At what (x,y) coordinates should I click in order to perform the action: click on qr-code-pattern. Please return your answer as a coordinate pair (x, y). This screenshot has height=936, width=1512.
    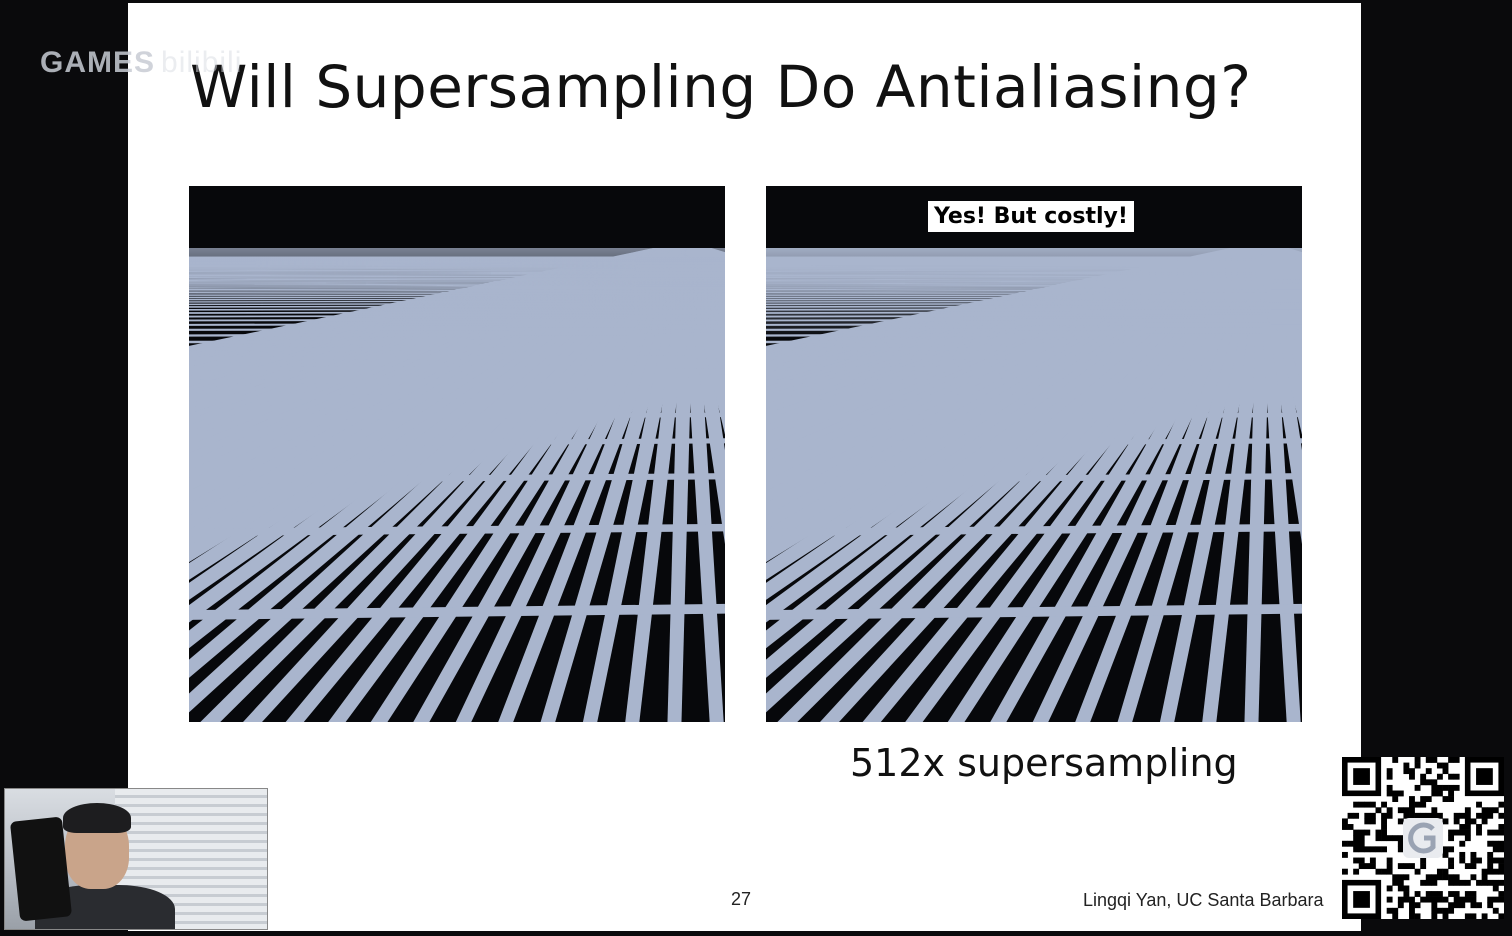
    Looking at the image, I should click on (1423, 838).